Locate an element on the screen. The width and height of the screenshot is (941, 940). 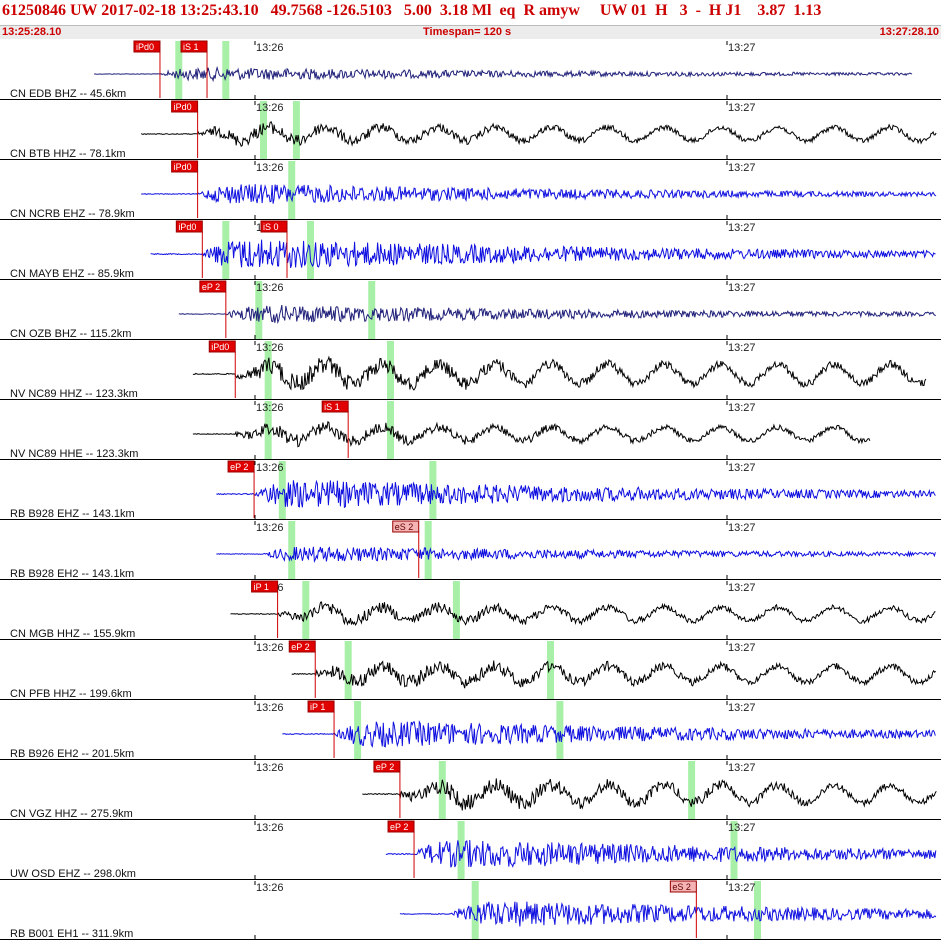
timespan-label: Timespan= 120 s is located at coordinates (467, 32).